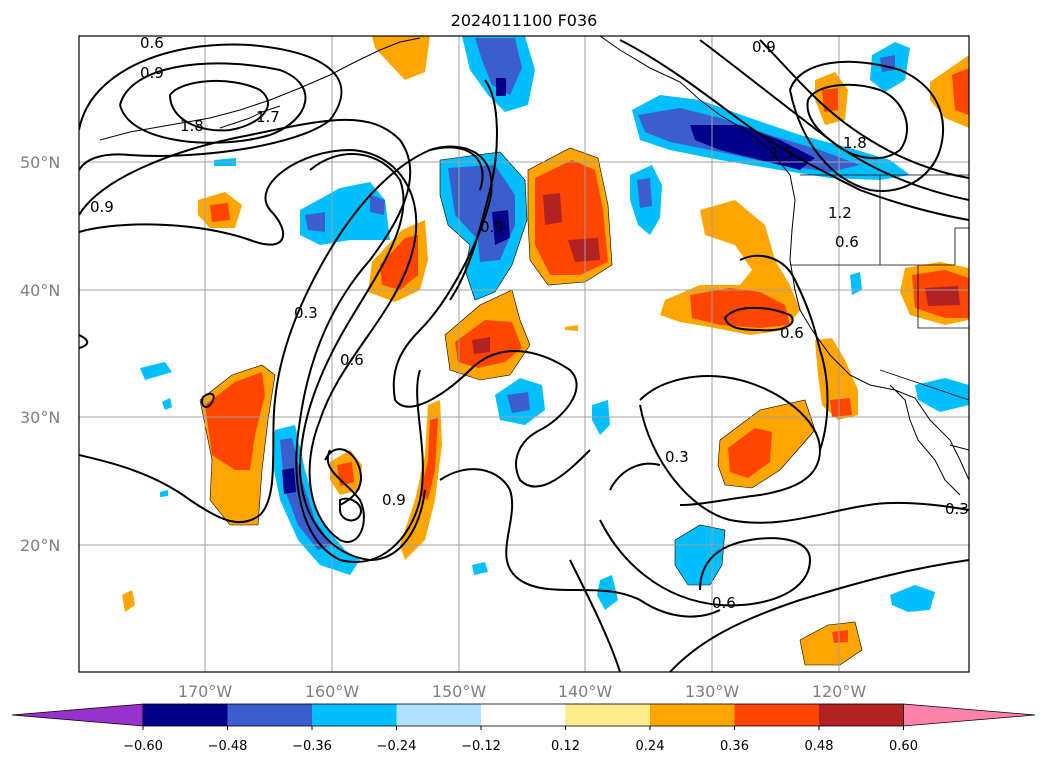 This screenshot has height=765, width=1047. Describe the element at coordinates (268, 117) in the screenshot. I see `contour-label: 1.7` at that location.